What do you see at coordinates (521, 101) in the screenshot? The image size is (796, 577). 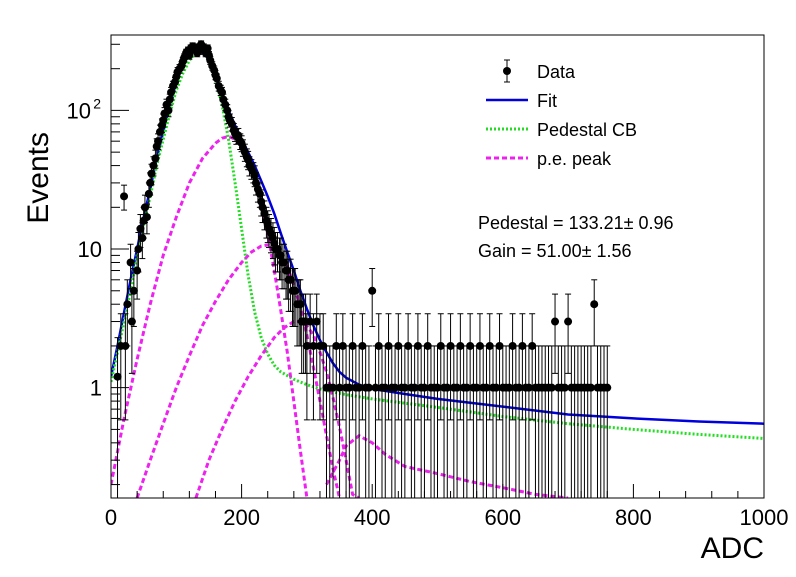 I see `legend-item-fit: Fit` at bounding box center [521, 101].